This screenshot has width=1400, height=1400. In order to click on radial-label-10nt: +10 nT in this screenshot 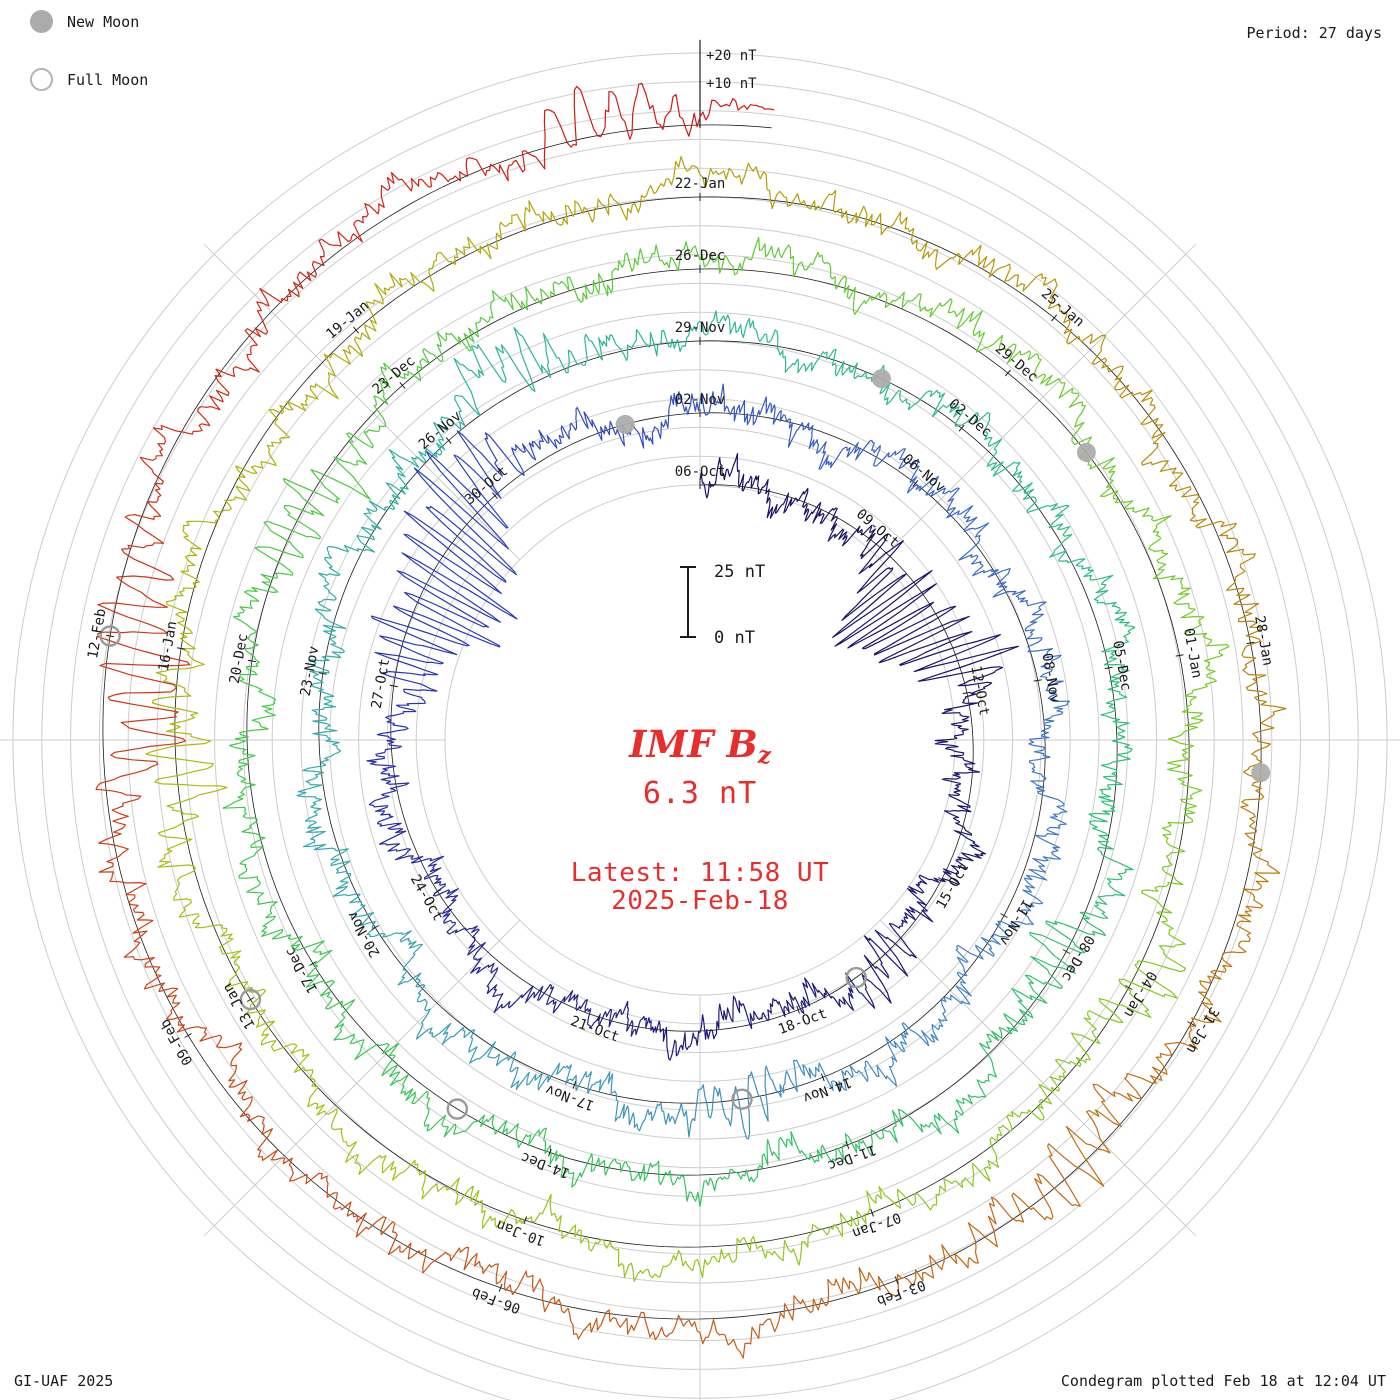, I will do `click(731, 84)`.